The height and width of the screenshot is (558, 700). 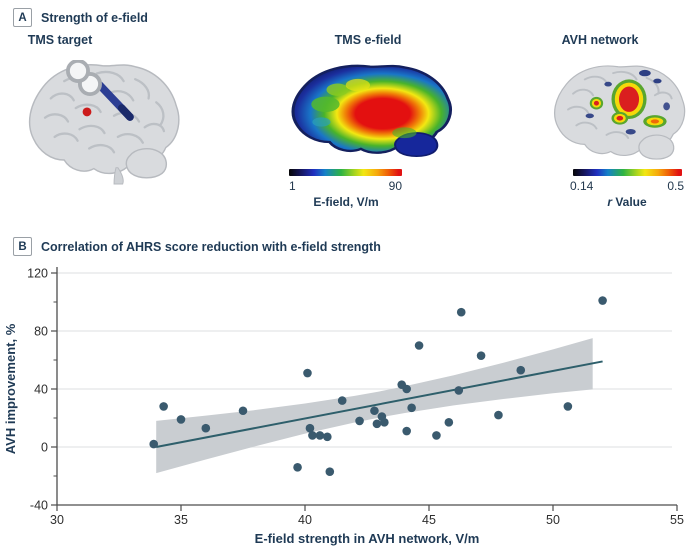 What do you see at coordinates (44, 448) in the screenshot?
I see `svg-text: 0` at bounding box center [44, 448].